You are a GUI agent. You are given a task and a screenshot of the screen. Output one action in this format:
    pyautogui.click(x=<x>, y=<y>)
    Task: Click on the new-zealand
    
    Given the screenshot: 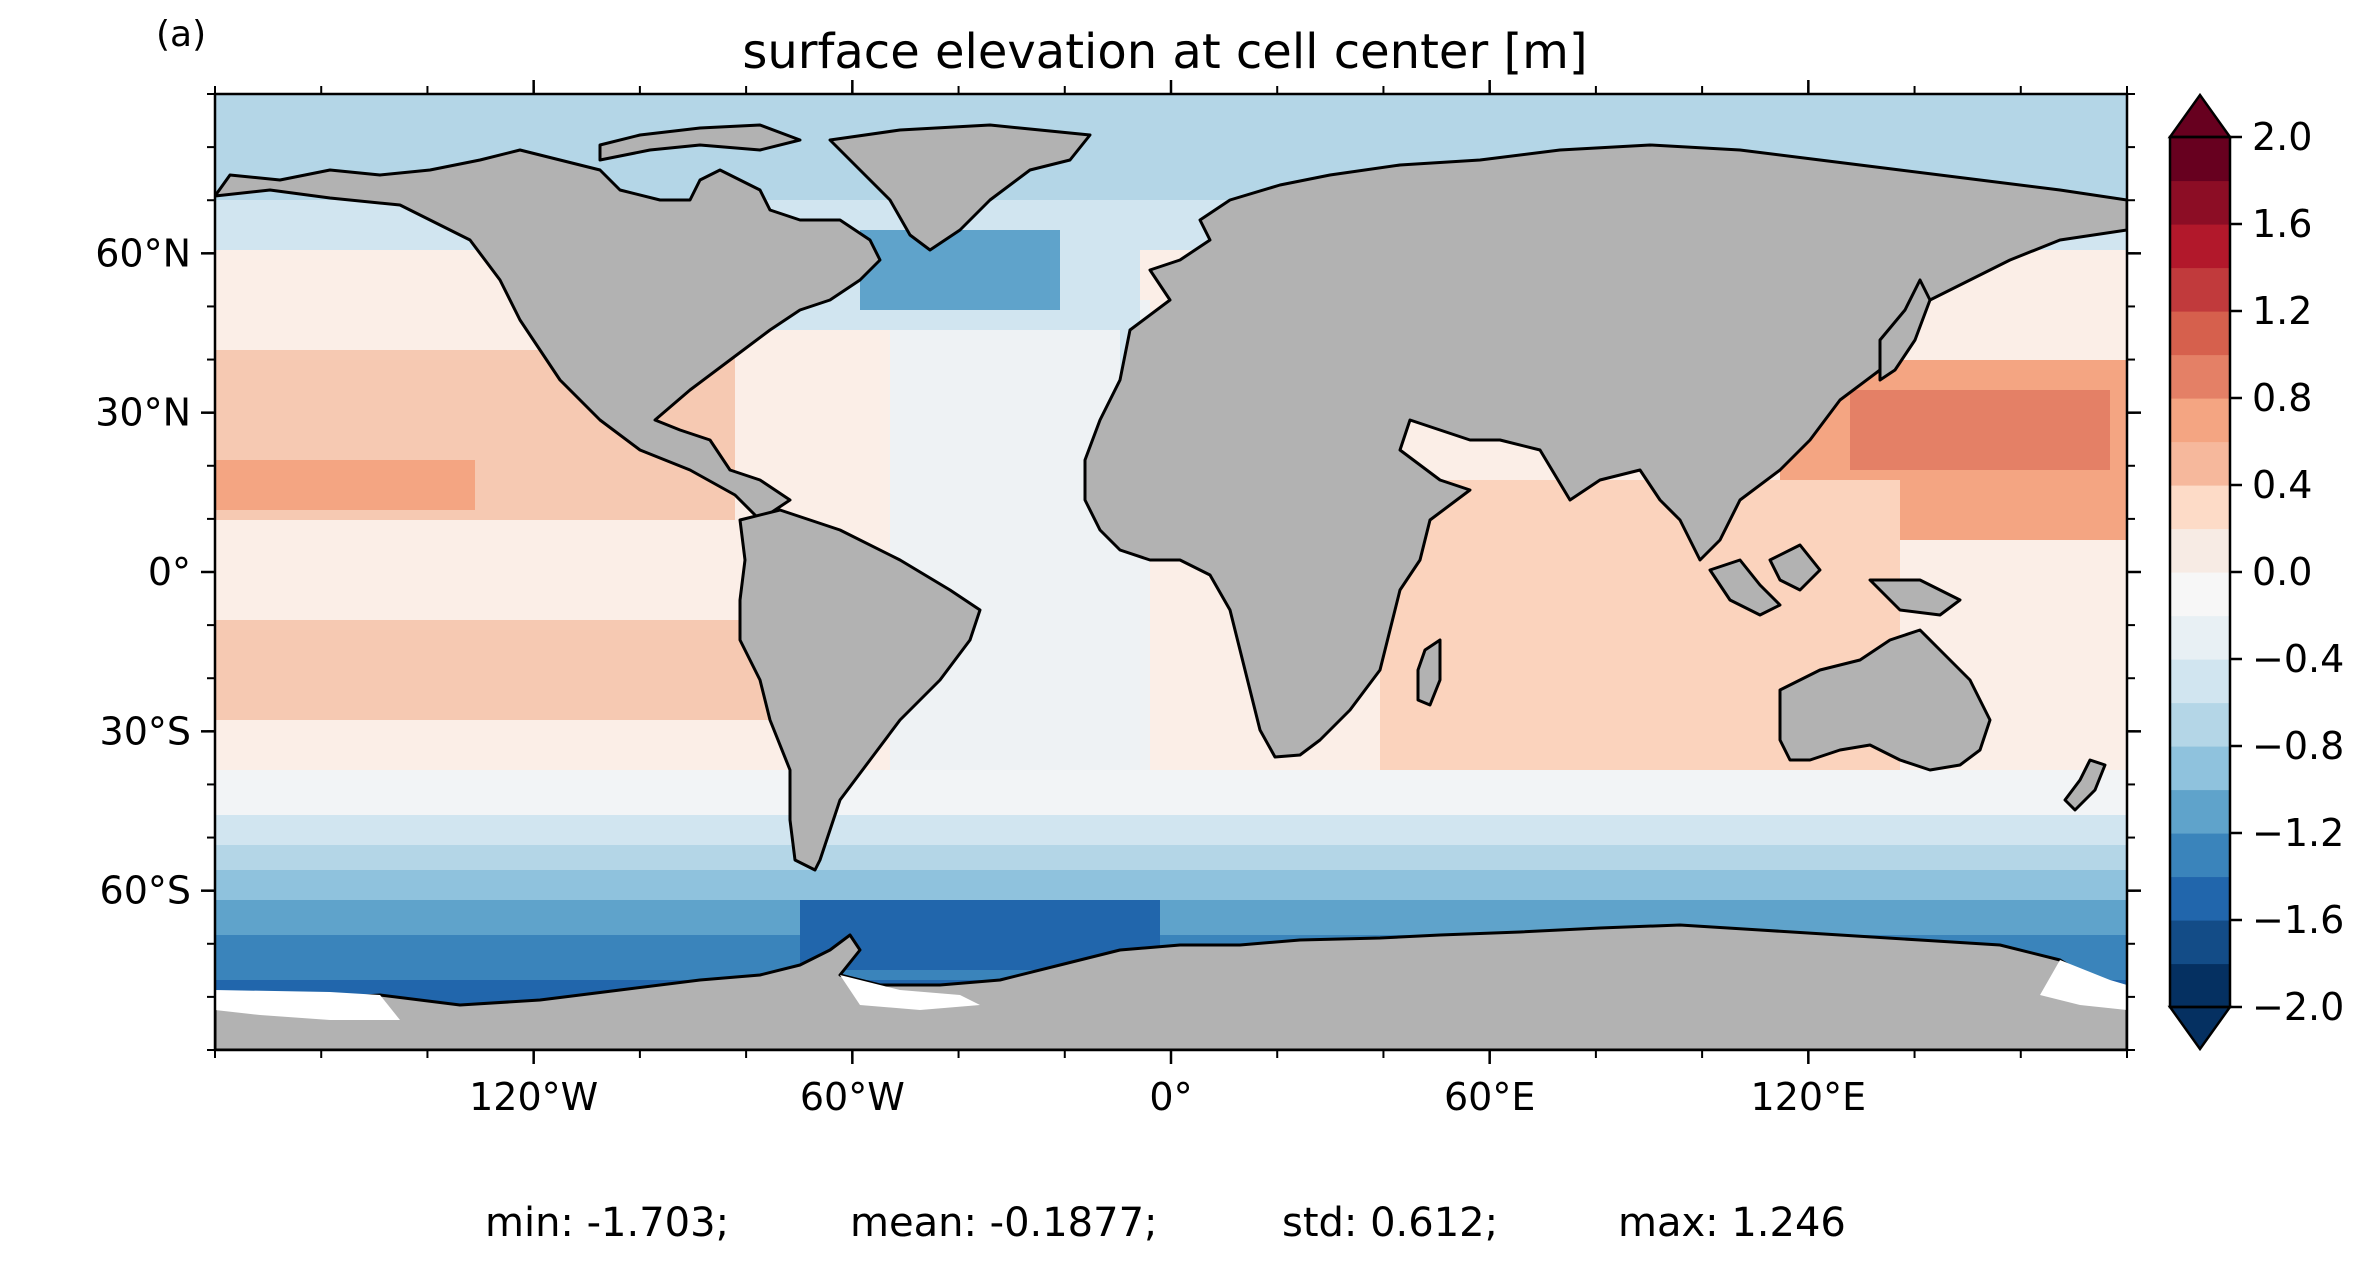 What is the action you would take?
    pyautogui.click(x=2085, y=785)
    